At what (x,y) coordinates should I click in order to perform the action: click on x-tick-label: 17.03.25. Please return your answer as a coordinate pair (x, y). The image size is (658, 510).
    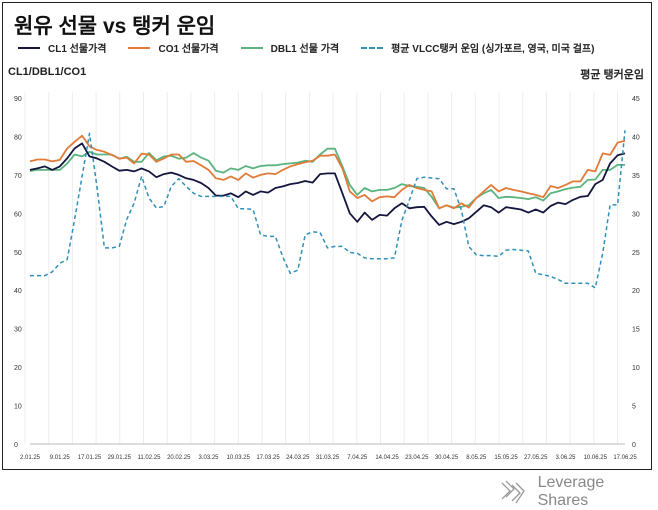
    Looking at the image, I should click on (268, 458).